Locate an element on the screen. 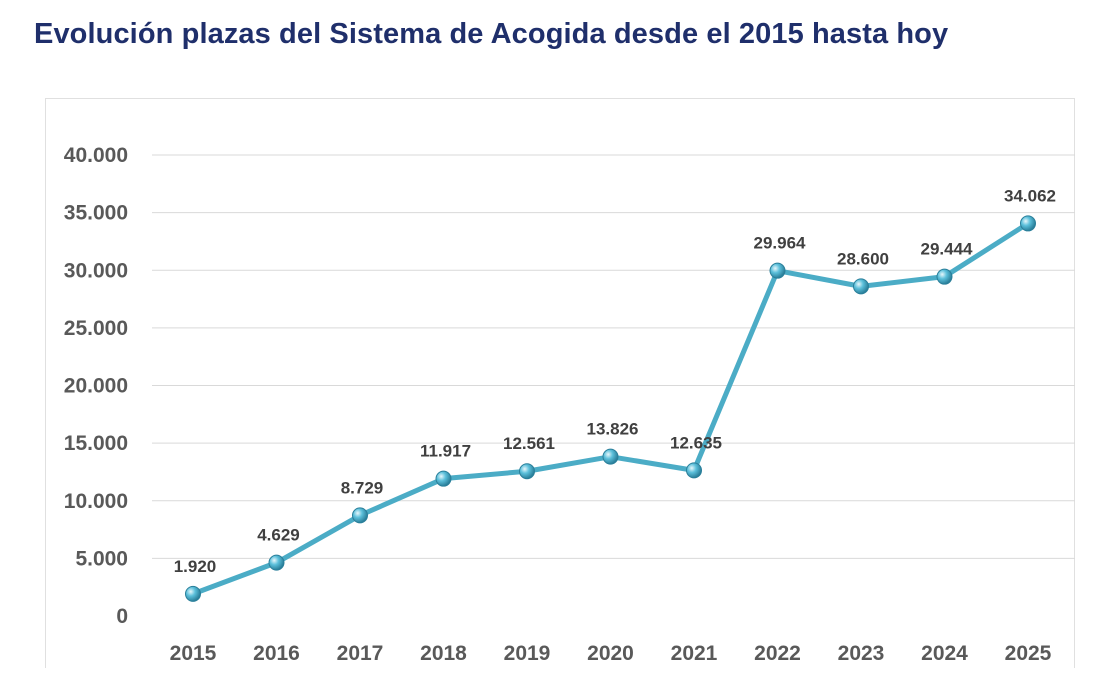 The width and height of the screenshot is (1113, 700). data-label: 11.917 is located at coordinates (445, 451).